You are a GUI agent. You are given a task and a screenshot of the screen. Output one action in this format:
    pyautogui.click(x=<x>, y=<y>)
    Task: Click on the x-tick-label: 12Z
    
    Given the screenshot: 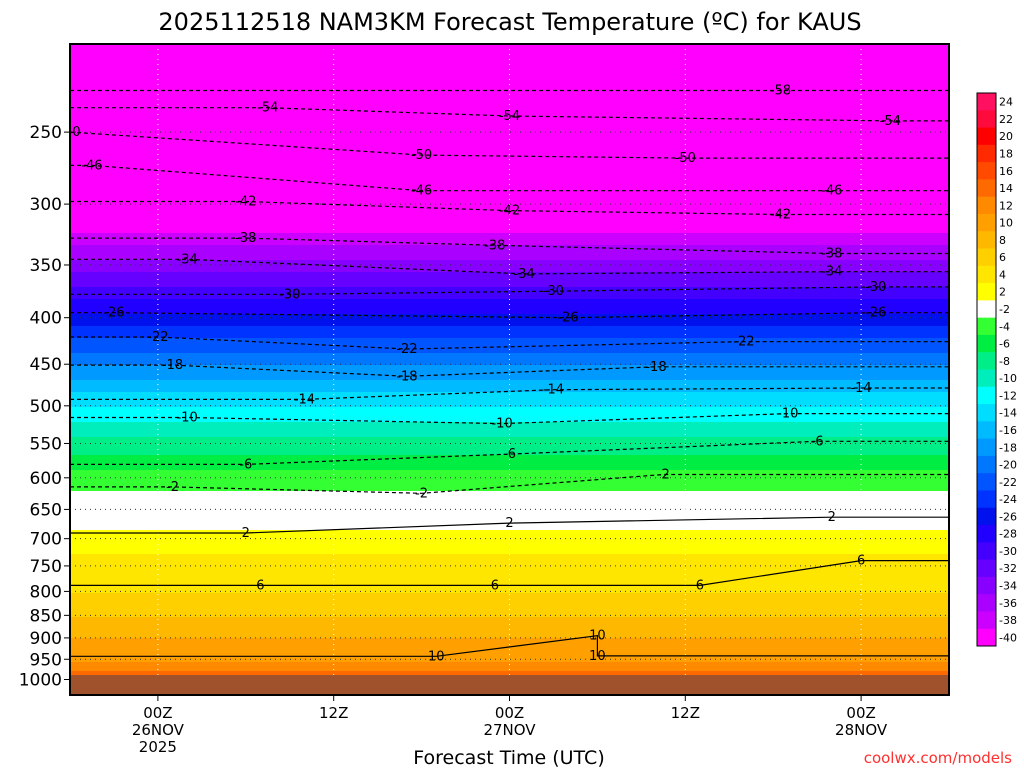 What is the action you would take?
    pyautogui.click(x=333, y=713)
    